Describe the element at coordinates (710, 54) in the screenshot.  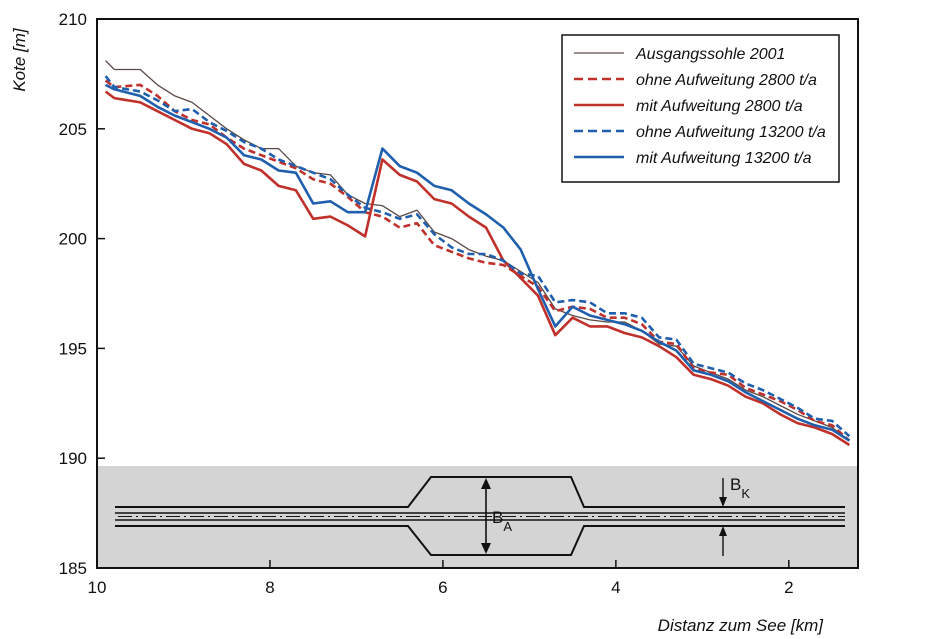
I see `legend-label: Ausgangssohle 2001` at that location.